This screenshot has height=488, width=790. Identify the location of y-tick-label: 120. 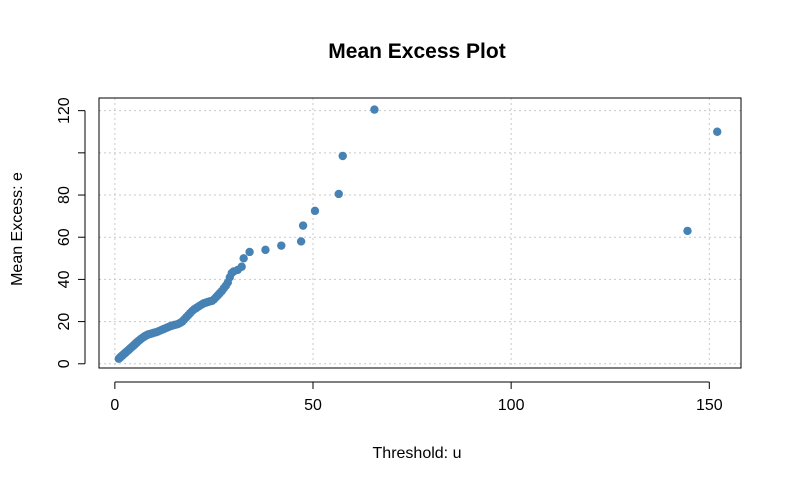
(64, 110).